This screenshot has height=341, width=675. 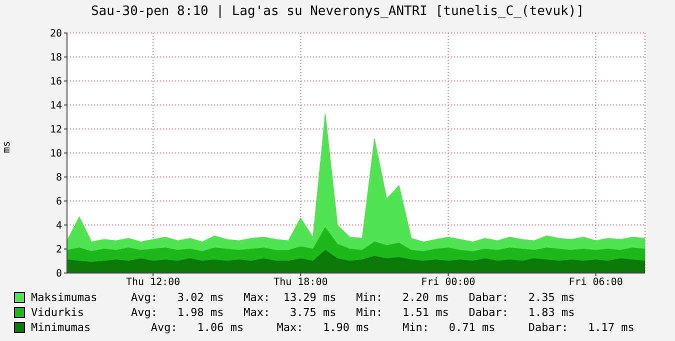 What do you see at coordinates (59, 250) in the screenshot?
I see `y-tick-label: 2` at bounding box center [59, 250].